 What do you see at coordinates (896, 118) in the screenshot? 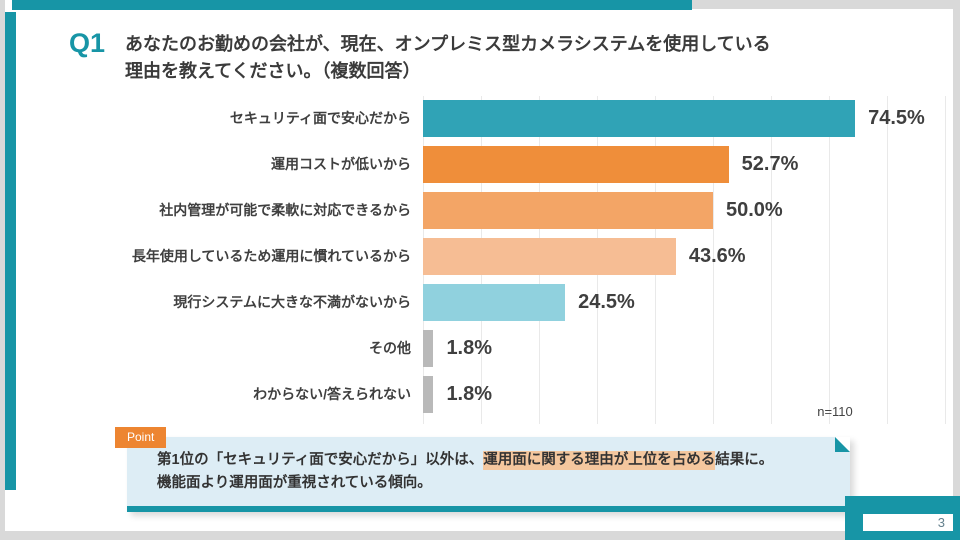
I see `value-label: 74.5%` at bounding box center [896, 118].